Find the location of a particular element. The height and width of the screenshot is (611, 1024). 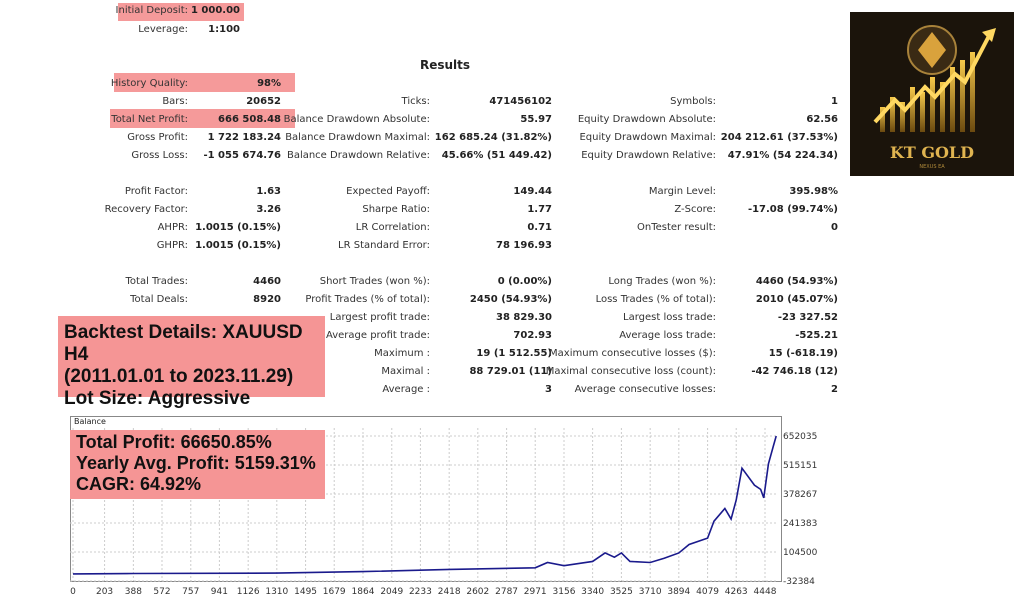

x-tick-label: 757 is located at coordinates (190, 592).